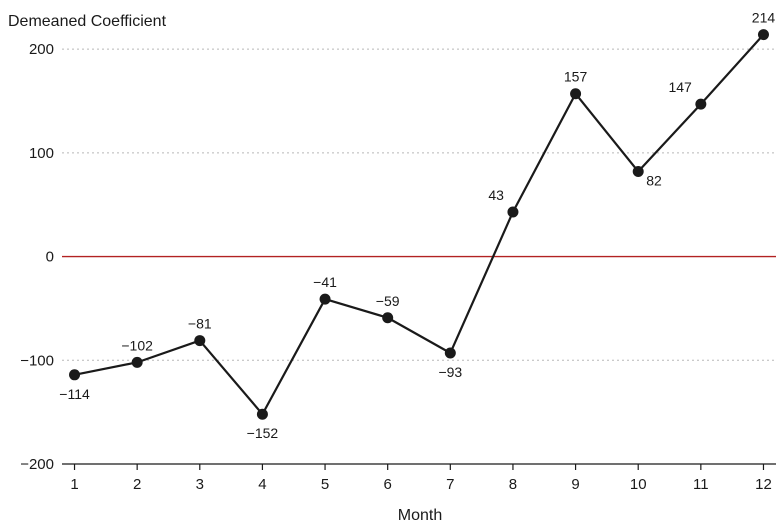 The height and width of the screenshot is (525, 779). I want to click on x-tick-label: 10, so click(638, 484).